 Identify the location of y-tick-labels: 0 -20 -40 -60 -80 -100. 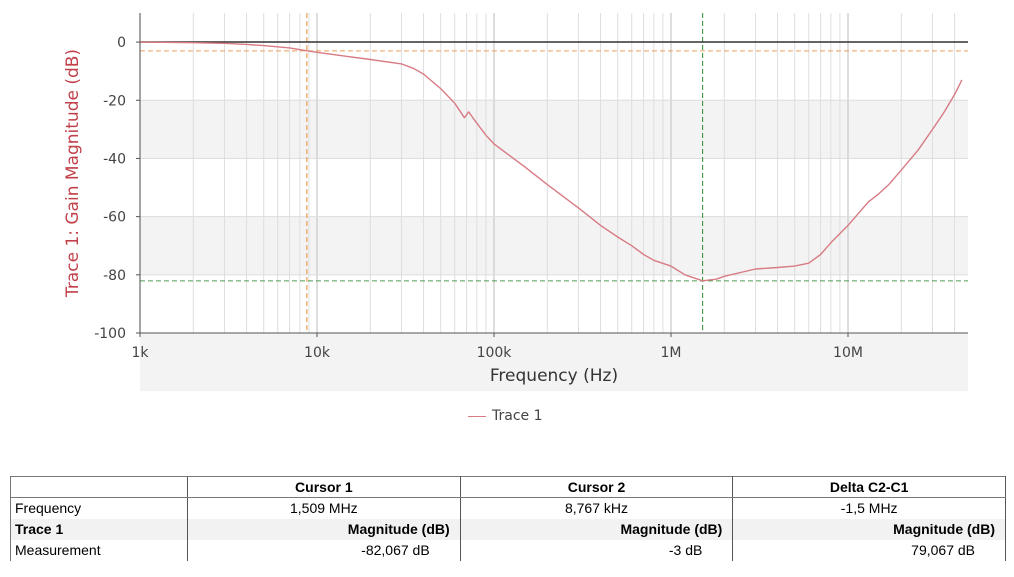
(117, 188).